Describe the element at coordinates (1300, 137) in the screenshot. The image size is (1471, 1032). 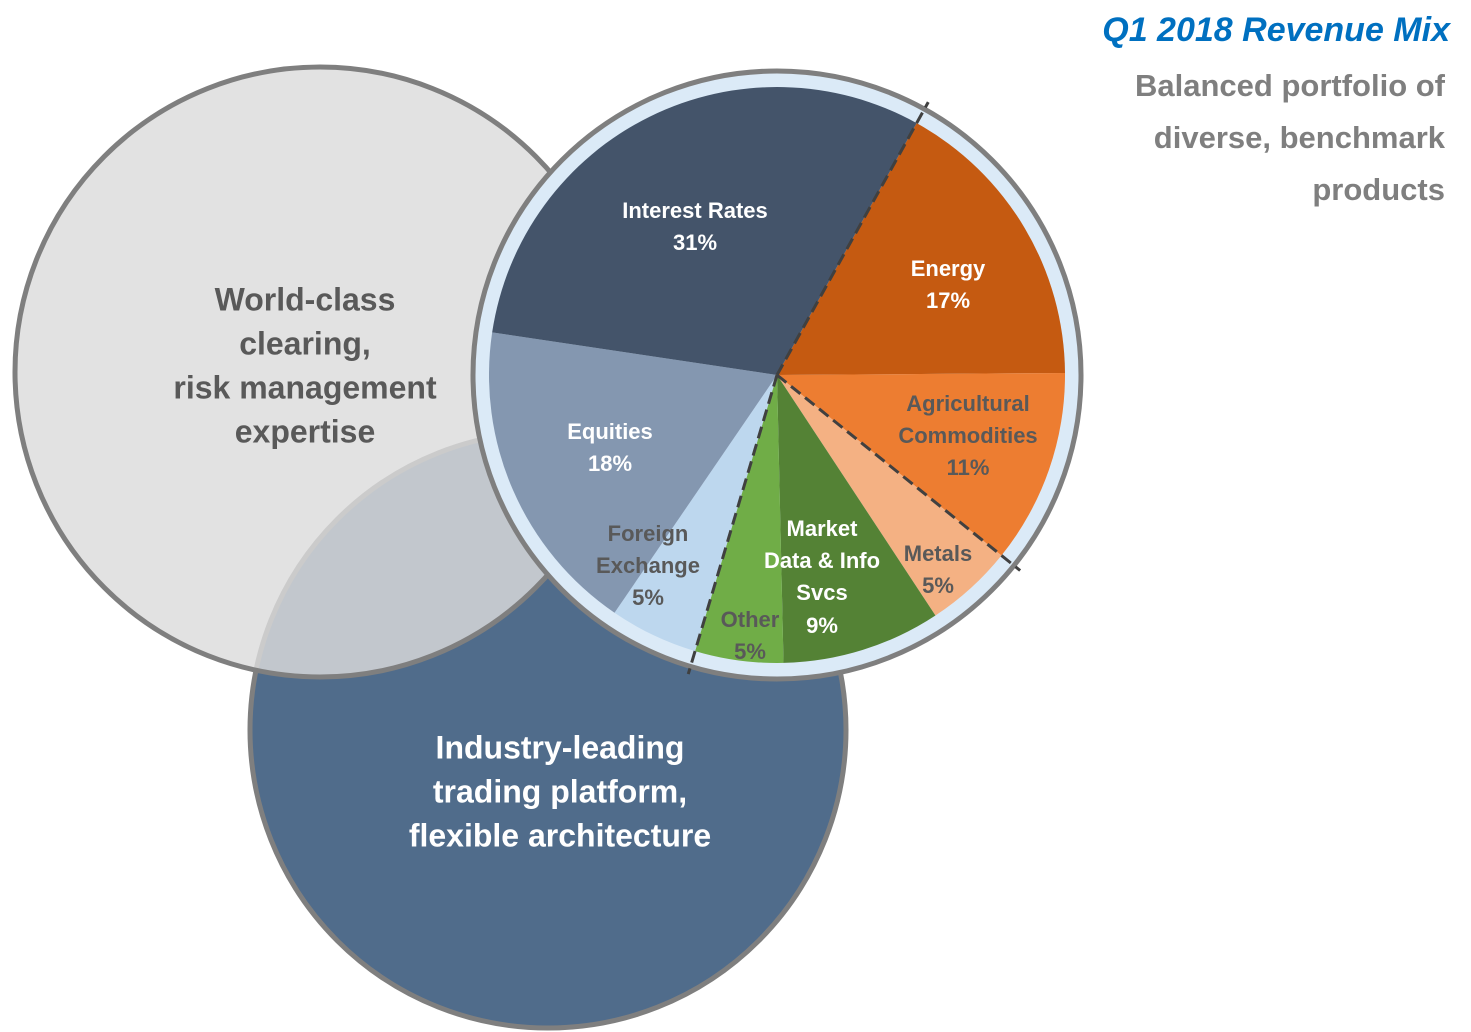
I see `subtitle-line: diverse, benchmark` at that location.